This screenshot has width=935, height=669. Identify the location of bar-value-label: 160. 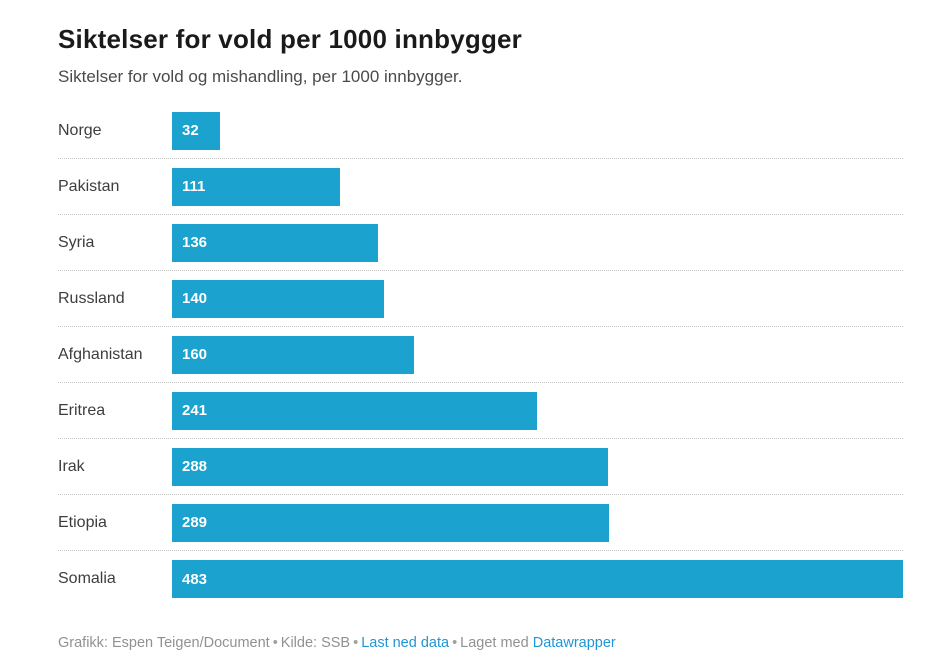
(195, 354).